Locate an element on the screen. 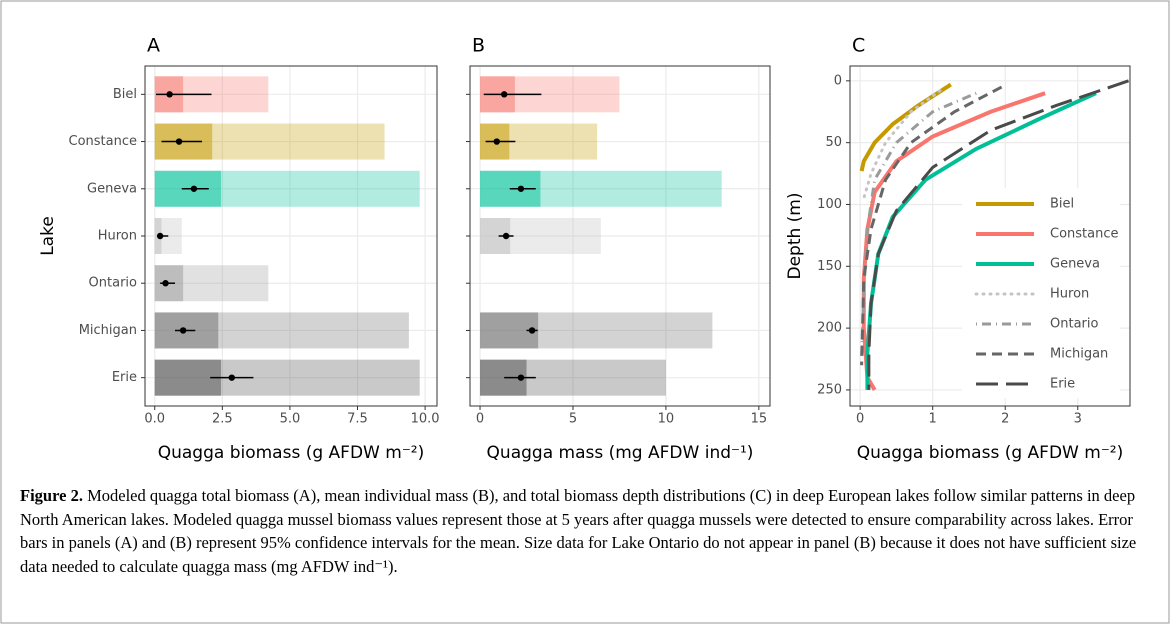 This screenshot has width=1171, height=626. y-tick-label: 100 is located at coordinates (829, 204).